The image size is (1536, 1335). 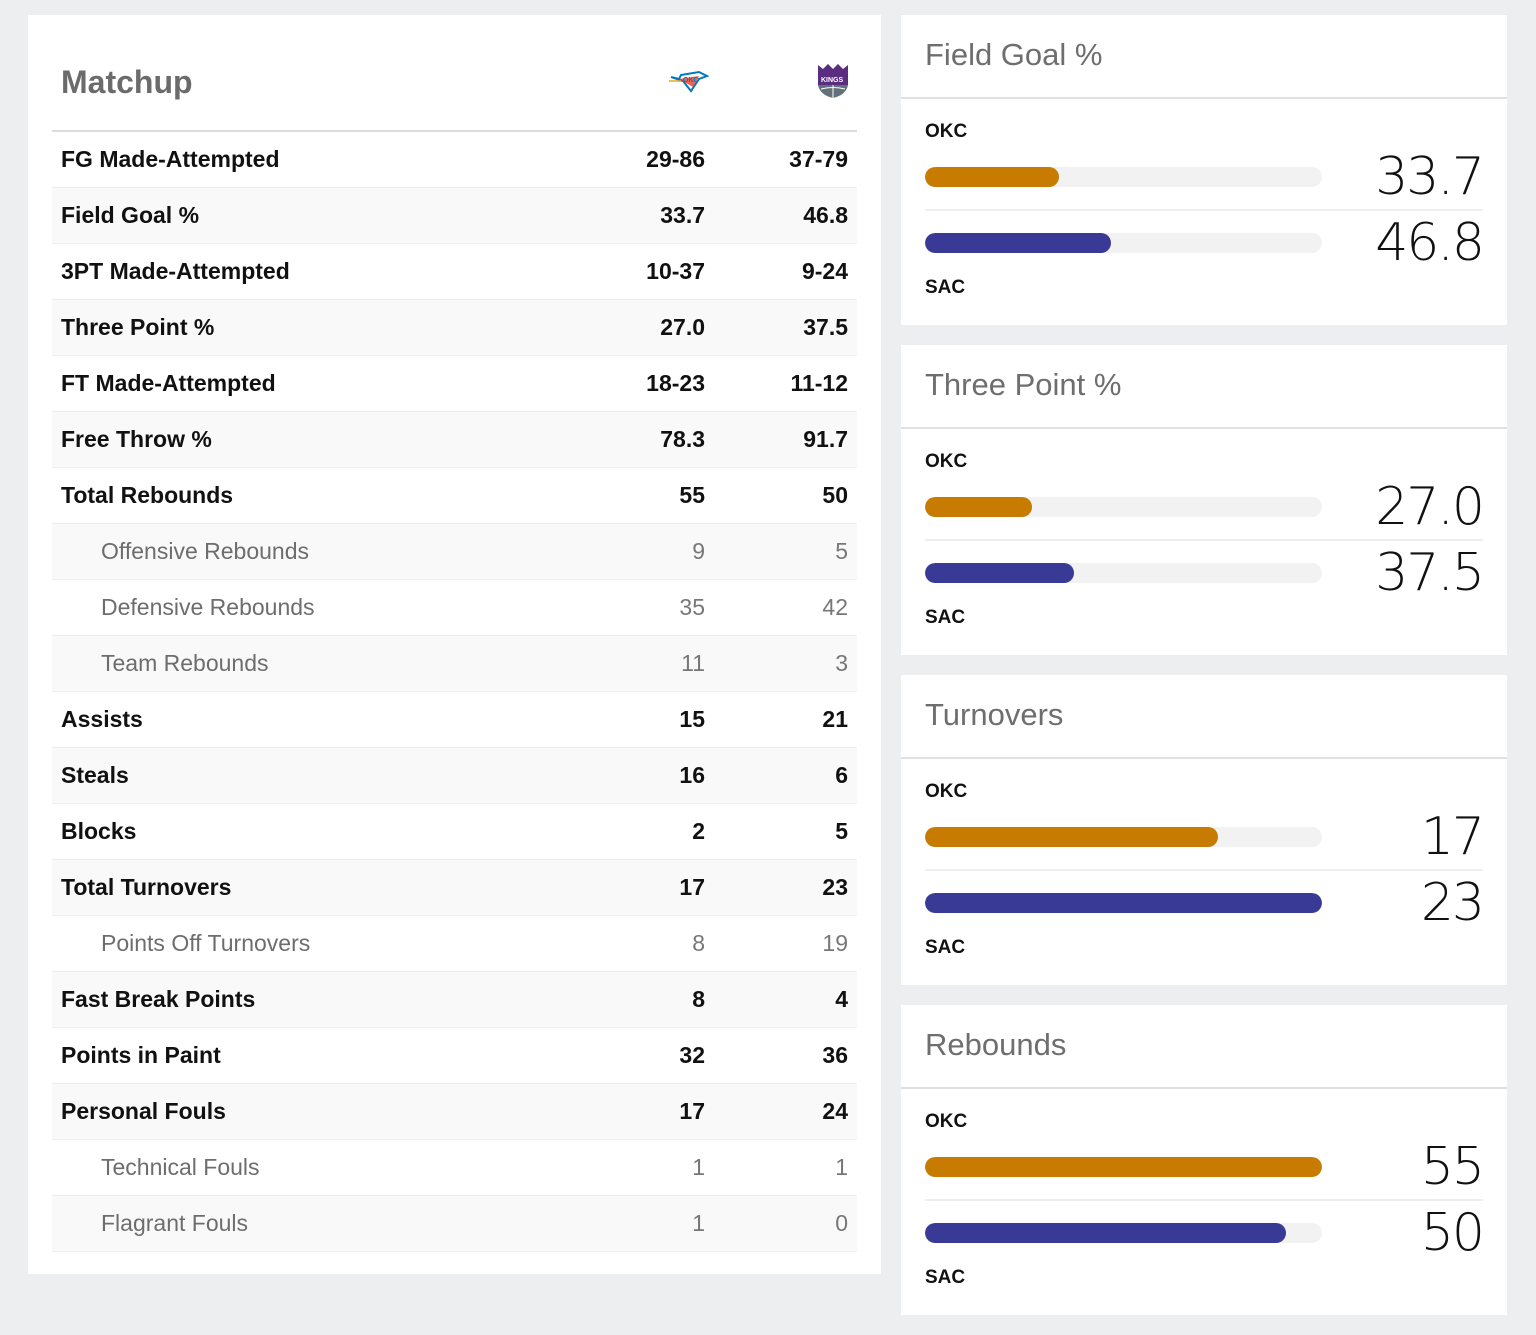 What do you see at coordinates (1430, 177) in the screenshot?
I see `okc-big-value: 33.7` at bounding box center [1430, 177].